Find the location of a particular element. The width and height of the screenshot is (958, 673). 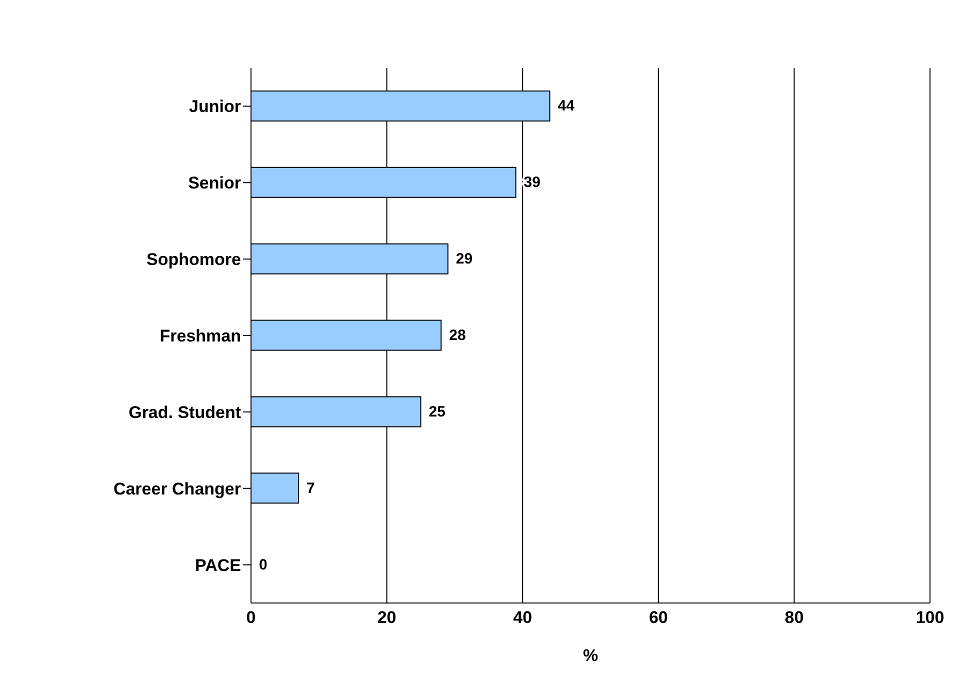

x-tick-label: 80 is located at coordinates (794, 618).